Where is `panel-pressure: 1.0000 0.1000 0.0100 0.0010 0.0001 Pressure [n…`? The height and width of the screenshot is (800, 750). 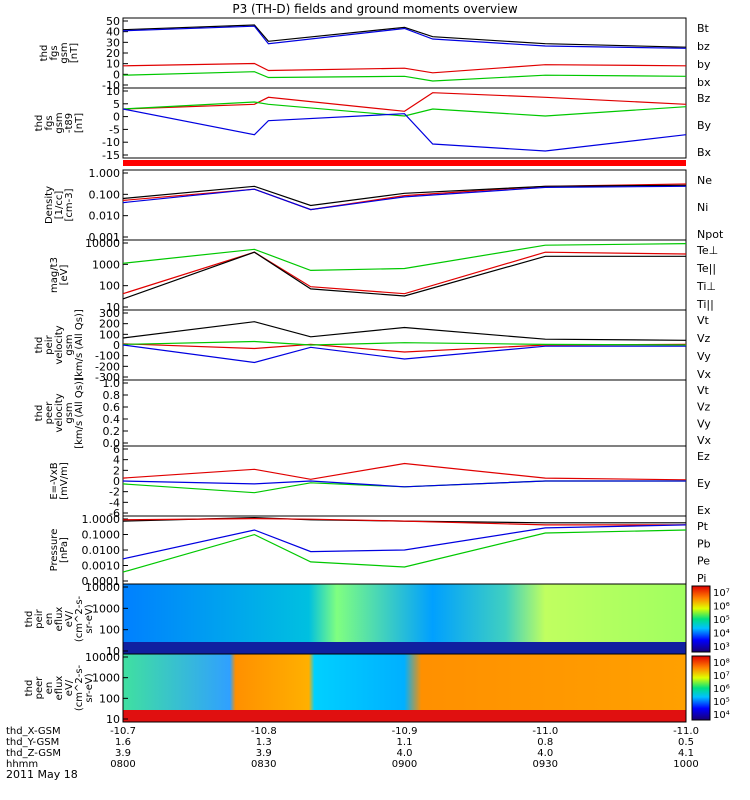 panel-pressure: 1.0000 0.1000 0.0100 0.0010 0.0001 Pressure [n… is located at coordinates (380, 550).